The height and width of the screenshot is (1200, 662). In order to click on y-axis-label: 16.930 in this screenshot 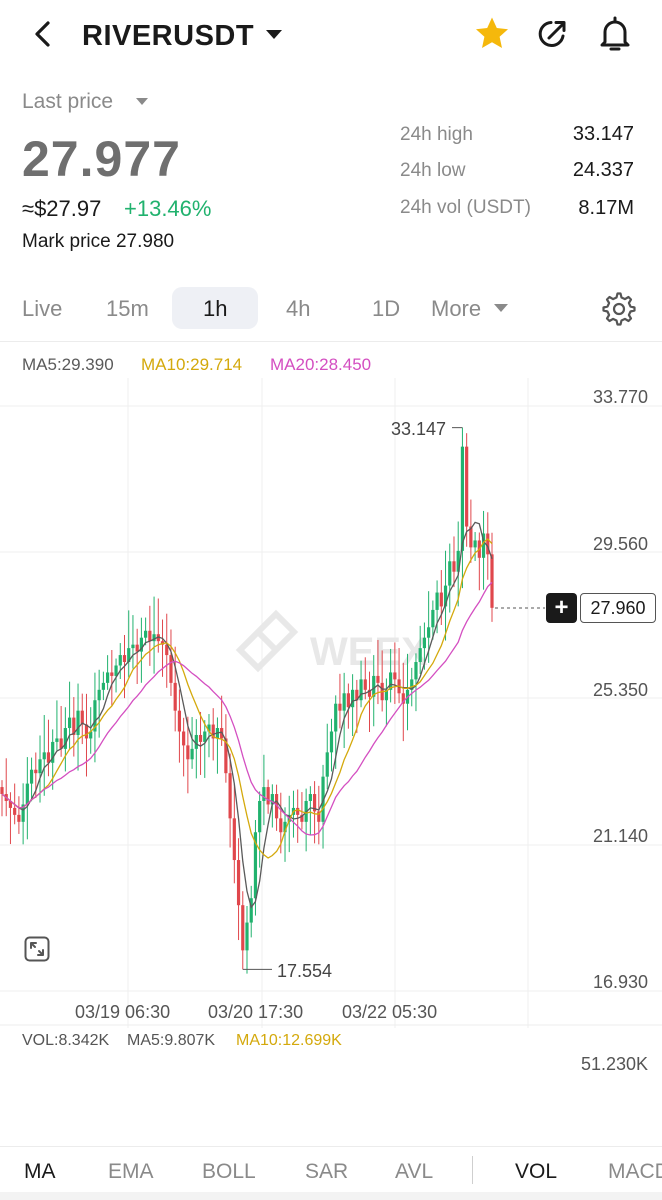, I will do `click(620, 982)`.